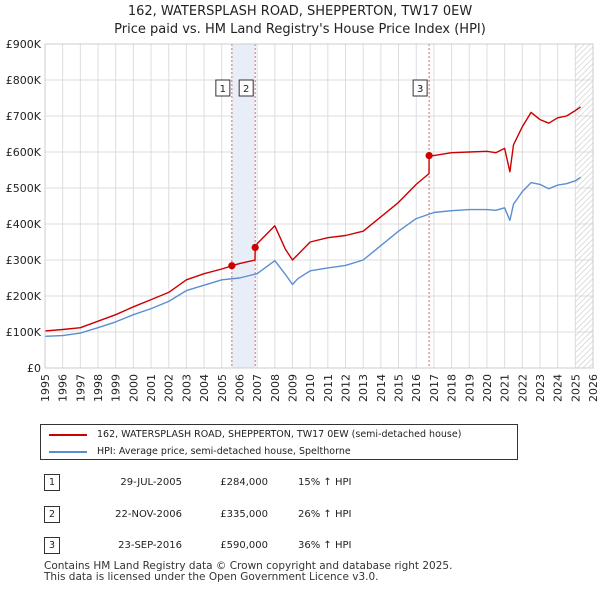 This screenshot has height=590, width=600. I want to click on x-tick-label: 1997, so click(80, 388).